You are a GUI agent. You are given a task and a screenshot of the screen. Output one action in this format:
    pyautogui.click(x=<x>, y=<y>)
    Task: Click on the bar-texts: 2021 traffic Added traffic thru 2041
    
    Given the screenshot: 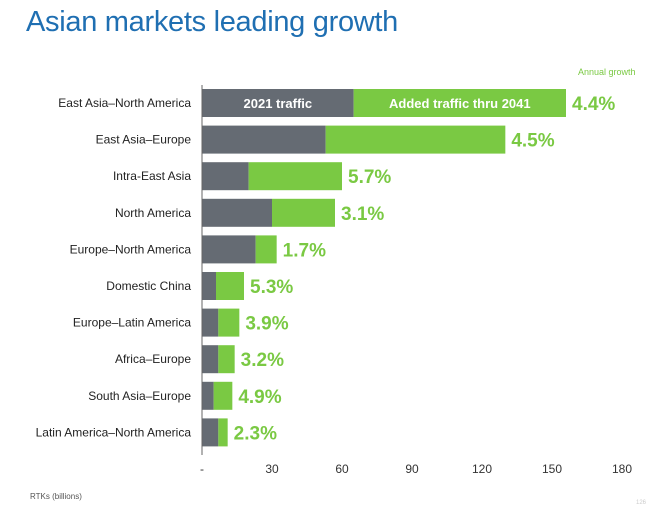 What is the action you would take?
    pyautogui.click(x=387, y=103)
    